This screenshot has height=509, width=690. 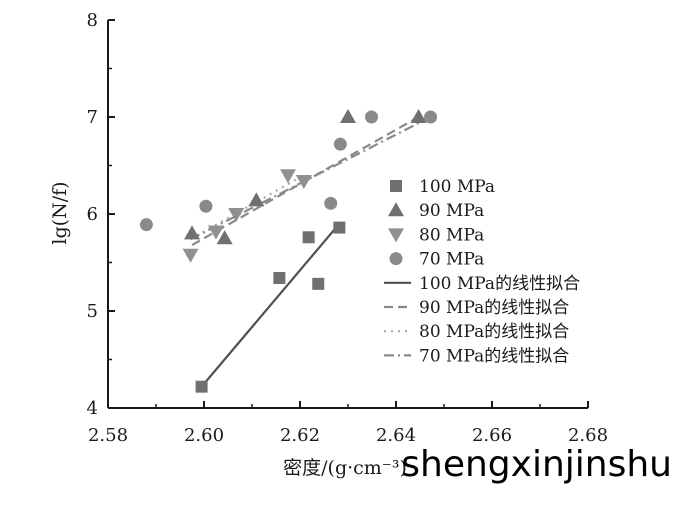 What do you see at coordinates (108, 435) in the screenshot?
I see `x-tick-label: 2.58` at bounding box center [108, 435].